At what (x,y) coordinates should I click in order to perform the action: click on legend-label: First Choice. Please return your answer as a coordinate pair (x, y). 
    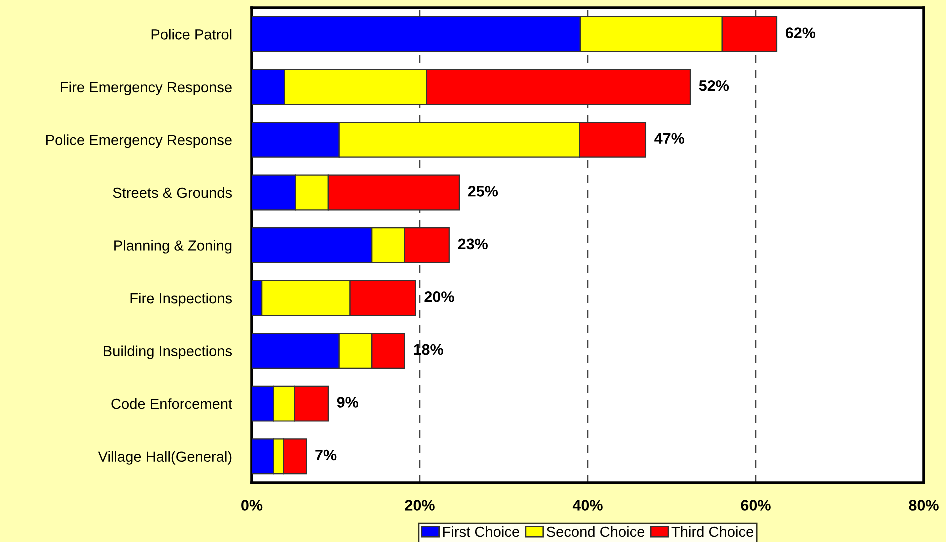
    Looking at the image, I should click on (481, 532).